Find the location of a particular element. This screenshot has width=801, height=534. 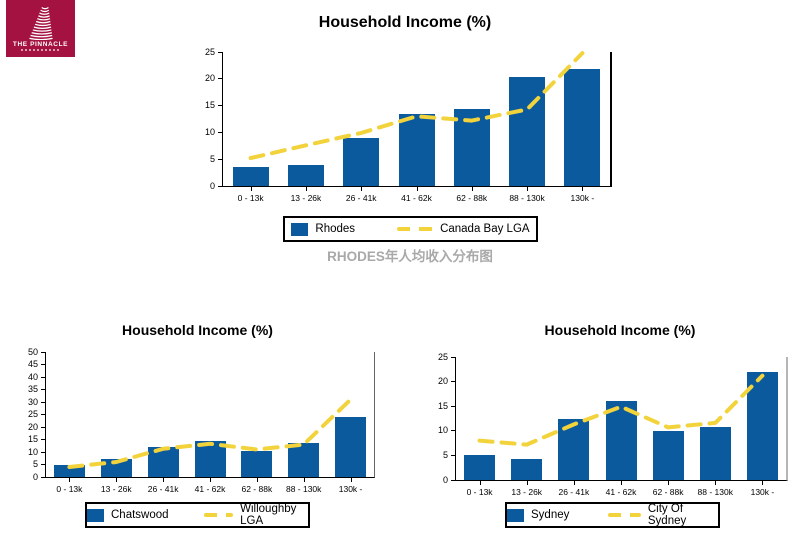

legend-item-line: Canada Bay LGA is located at coordinates (463, 229).